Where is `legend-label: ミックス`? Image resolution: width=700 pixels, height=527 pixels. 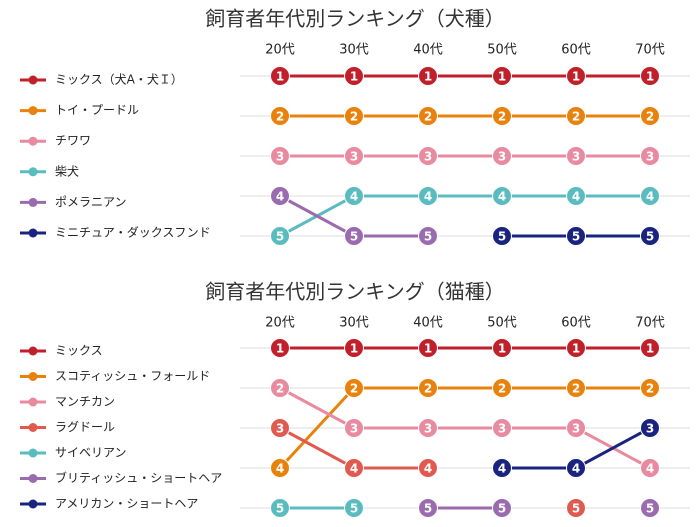
legend-label: ミックス is located at coordinates (79, 351).